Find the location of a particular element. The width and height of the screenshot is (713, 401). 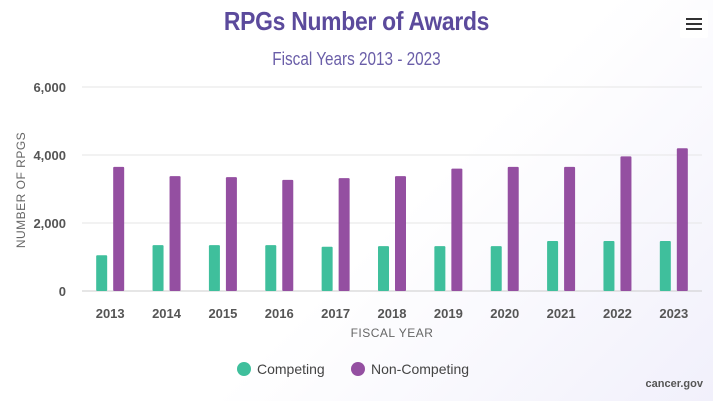

x-tick-label: 2018 is located at coordinates (392, 313).